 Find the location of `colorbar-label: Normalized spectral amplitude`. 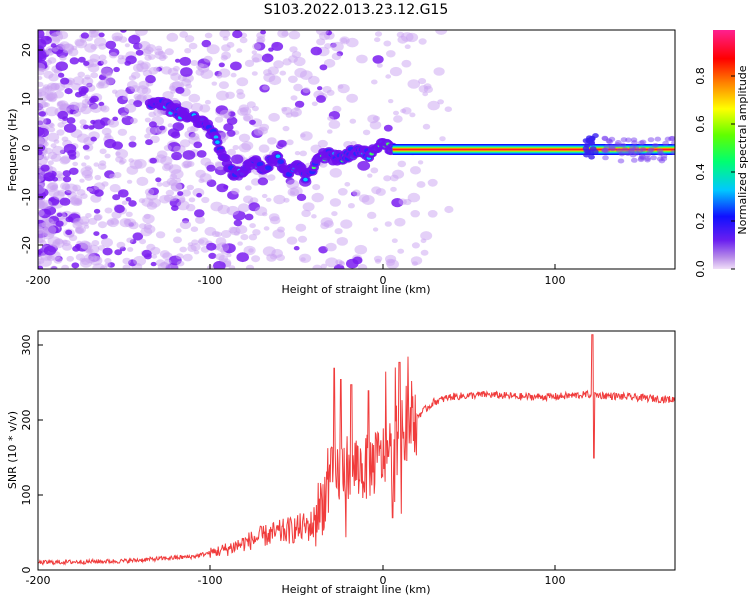

colorbar-label: Normalized spectral amplitude is located at coordinates (742, 149).